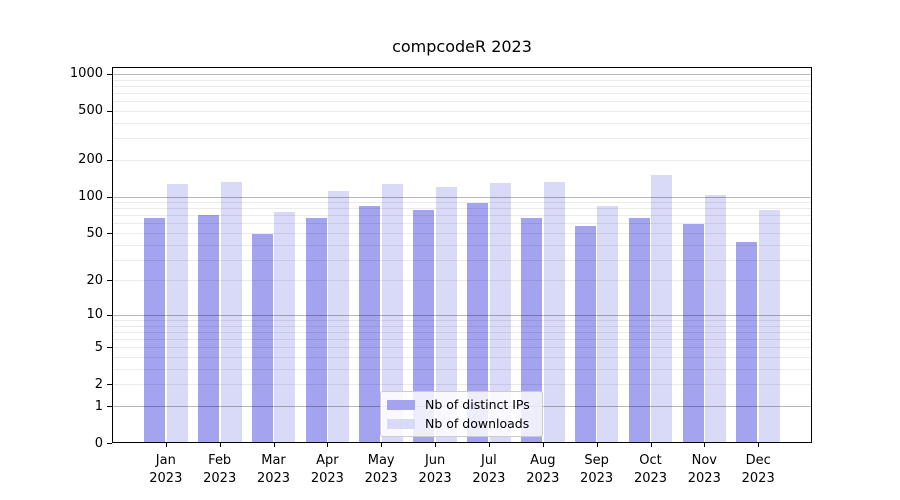 The height and width of the screenshot is (500, 900). Describe the element at coordinates (554, 312) in the screenshot. I see `bar-downloads-aug` at that location.